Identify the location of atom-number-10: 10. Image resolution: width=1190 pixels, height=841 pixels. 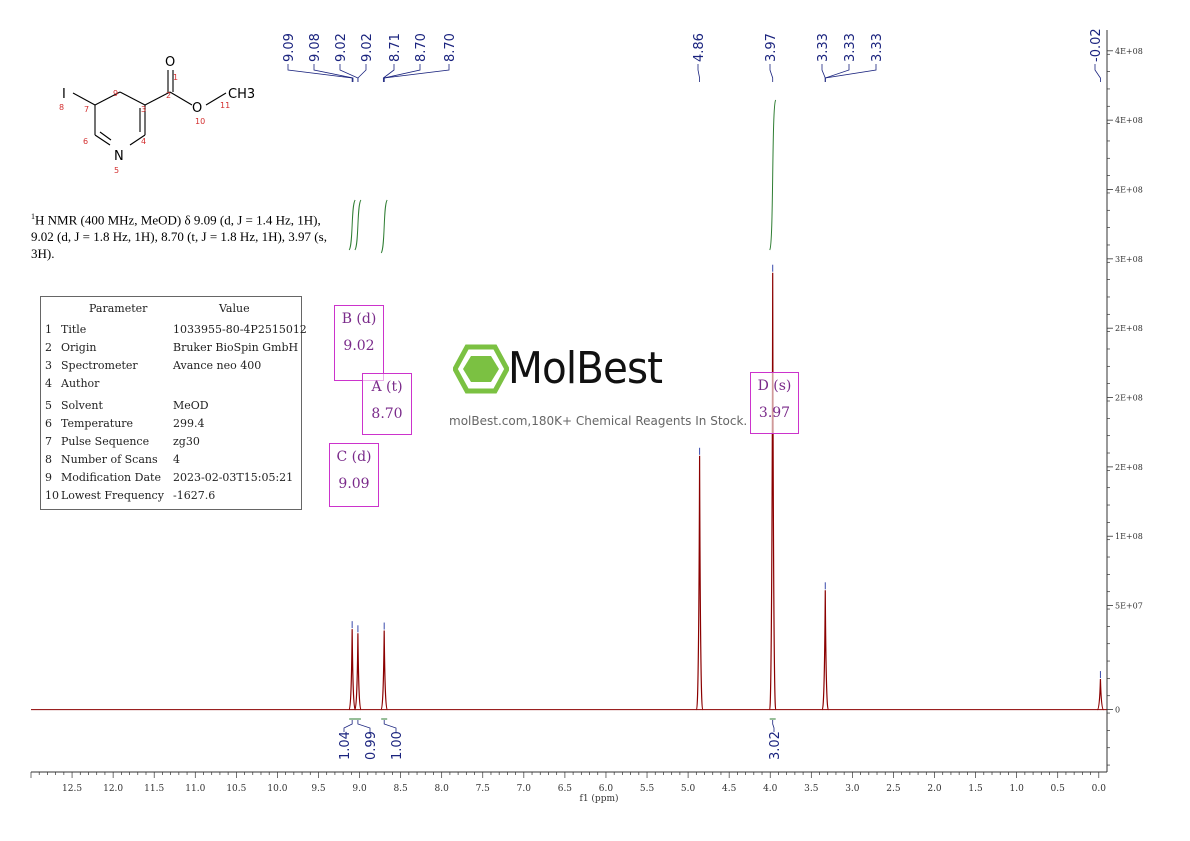
(200, 121).